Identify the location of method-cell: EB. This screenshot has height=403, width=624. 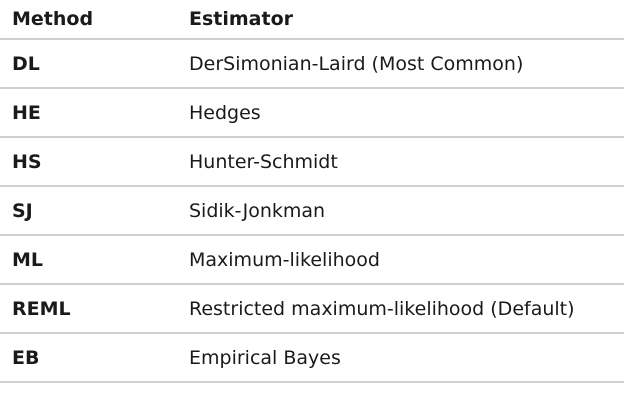
(88, 358).